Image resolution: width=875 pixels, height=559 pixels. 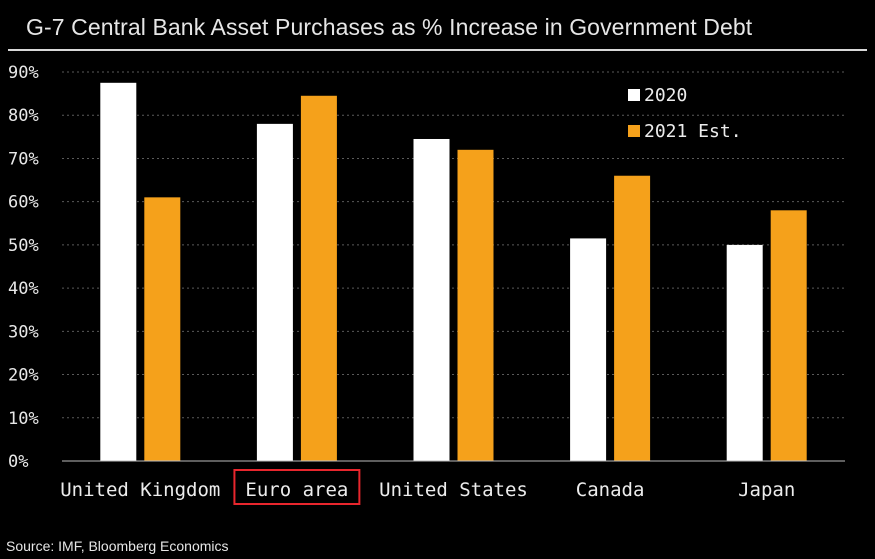 What do you see at coordinates (140, 490) in the screenshot?
I see `x-category-label: United Kingdom` at bounding box center [140, 490].